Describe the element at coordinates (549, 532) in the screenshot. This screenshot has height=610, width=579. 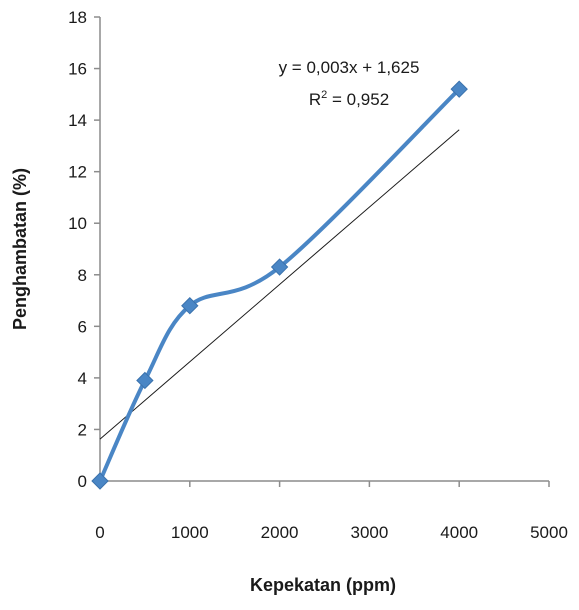
I see `x-tick-label: 5000` at that location.